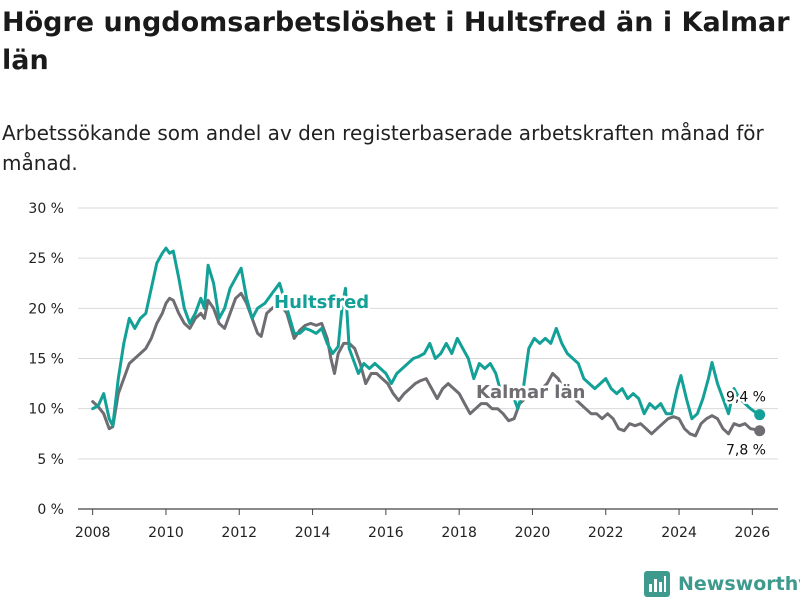  What do you see at coordinates (760, 431) in the screenshot?
I see `kalmar-end-dot` at bounding box center [760, 431].